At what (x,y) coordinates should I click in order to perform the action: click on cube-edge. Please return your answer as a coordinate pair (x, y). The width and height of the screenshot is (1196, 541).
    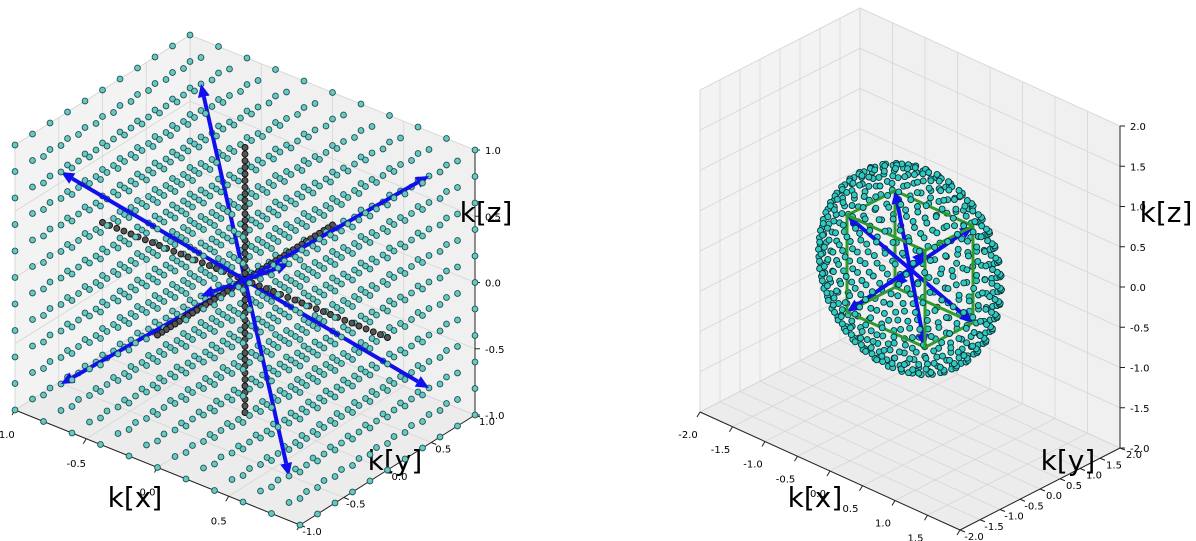
    Looking at the image, I should click on (934, 208).